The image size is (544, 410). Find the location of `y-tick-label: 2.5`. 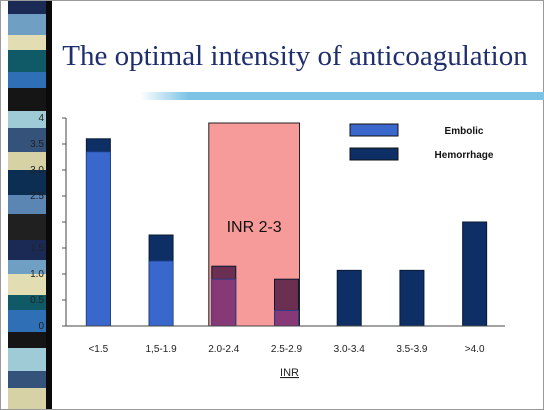

y-tick-label: 2.5 is located at coordinates (37, 196).